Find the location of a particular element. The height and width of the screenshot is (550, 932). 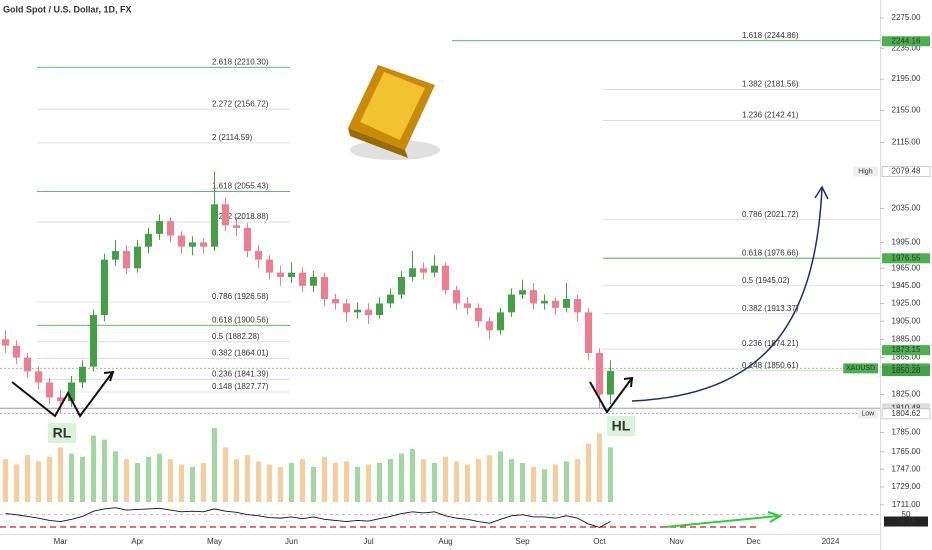

y-tick-label: 1965.00 is located at coordinates (906, 267).